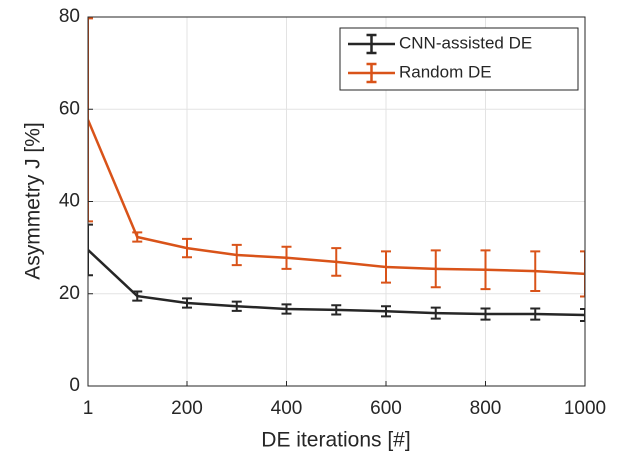  I want to click on x-tick-label: 1, so click(88, 408).